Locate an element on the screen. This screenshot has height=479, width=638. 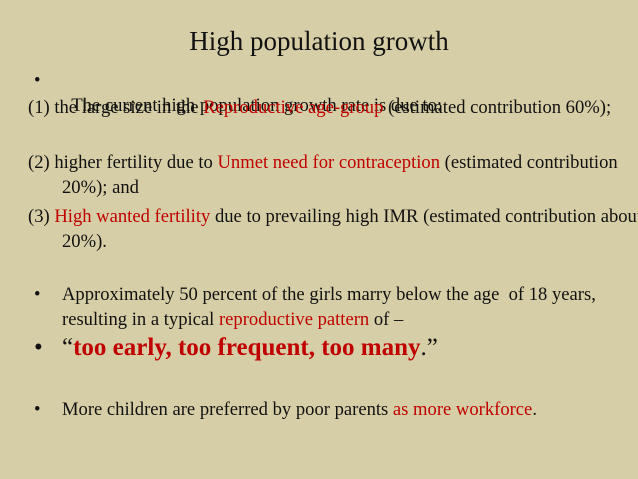
highlight: Reproductive age-group is located at coordinates (293, 107).